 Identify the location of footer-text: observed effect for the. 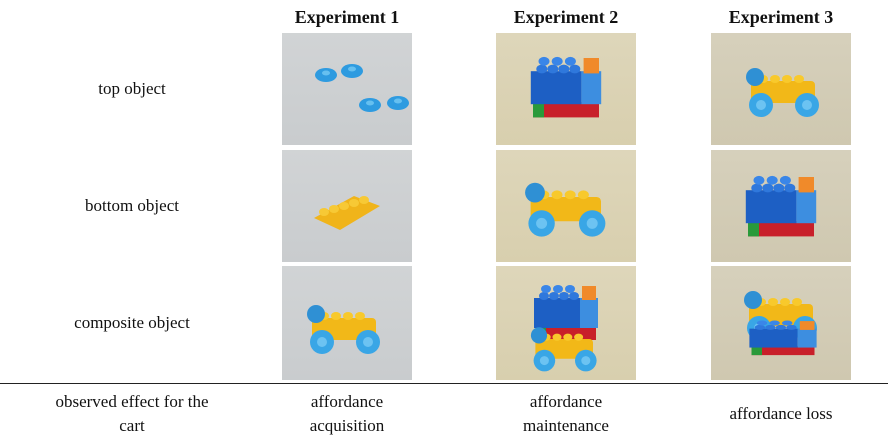
(132, 401).